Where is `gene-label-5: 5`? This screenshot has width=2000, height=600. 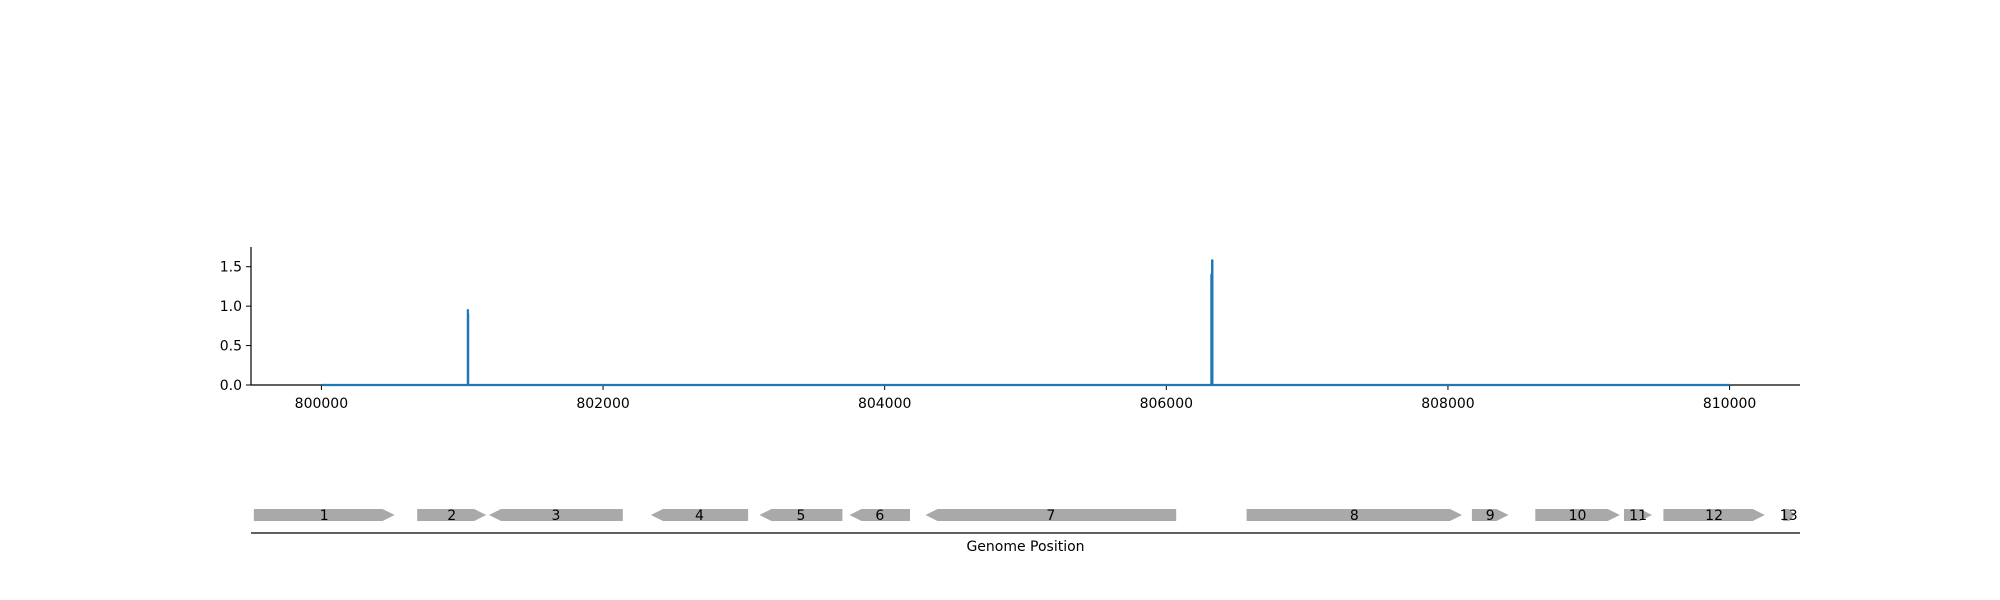
gene-label-5: 5 is located at coordinates (800, 516).